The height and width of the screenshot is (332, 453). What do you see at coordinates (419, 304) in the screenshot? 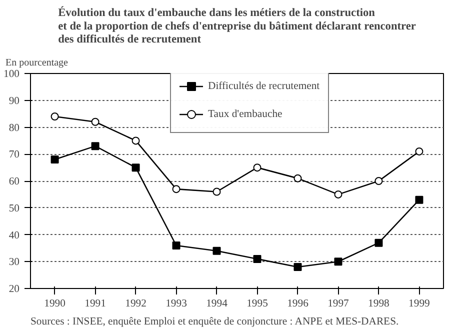
I see `x-tick-label: 1999` at bounding box center [419, 304].